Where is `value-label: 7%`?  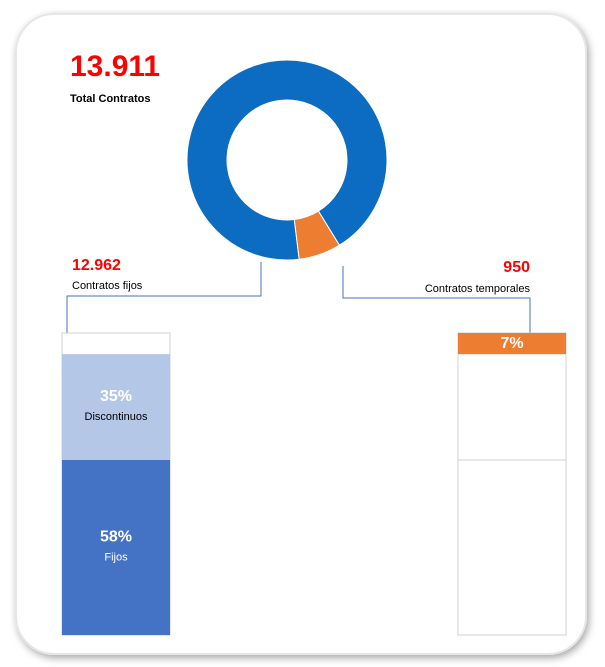
value-label: 7% is located at coordinates (511, 343).